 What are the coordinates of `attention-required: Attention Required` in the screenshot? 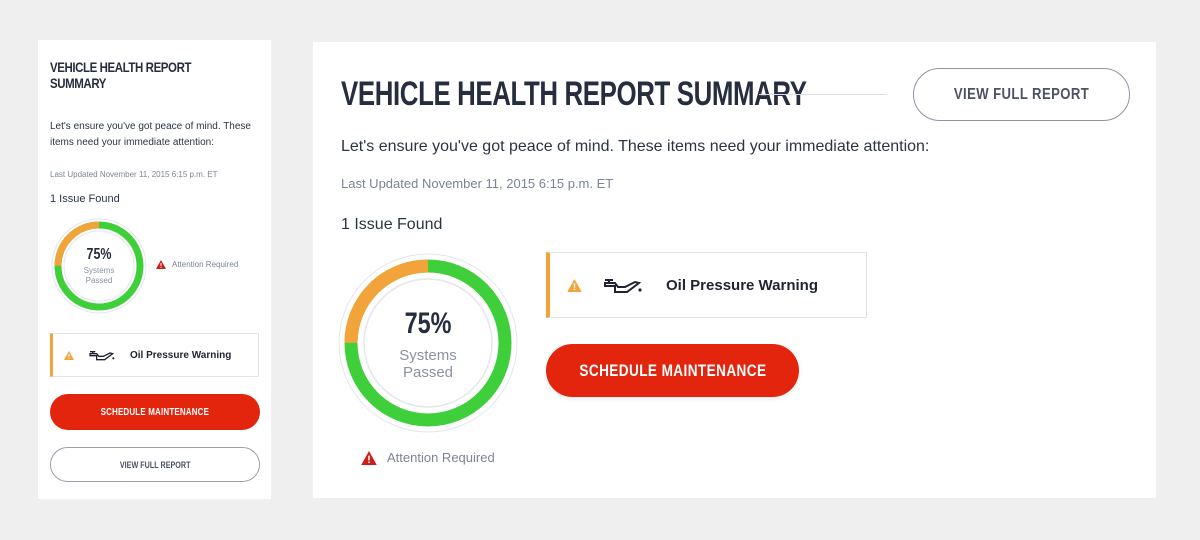 It's located at (428, 457).